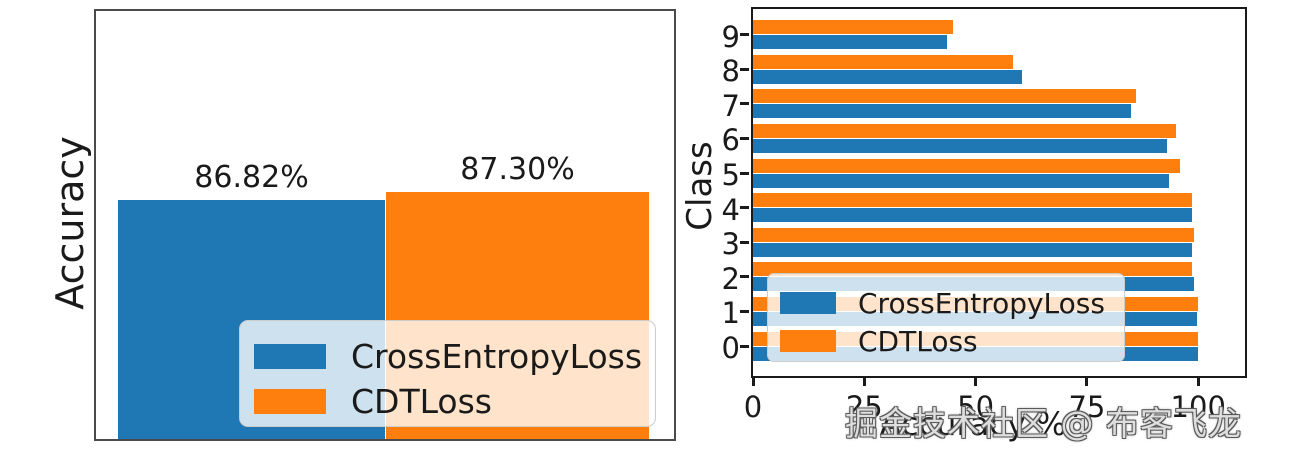 Image resolution: width=1301 pixels, height=452 pixels. Describe the element at coordinates (730, 313) in the screenshot. I see `y-axis-tick-label-1: 1` at that location.